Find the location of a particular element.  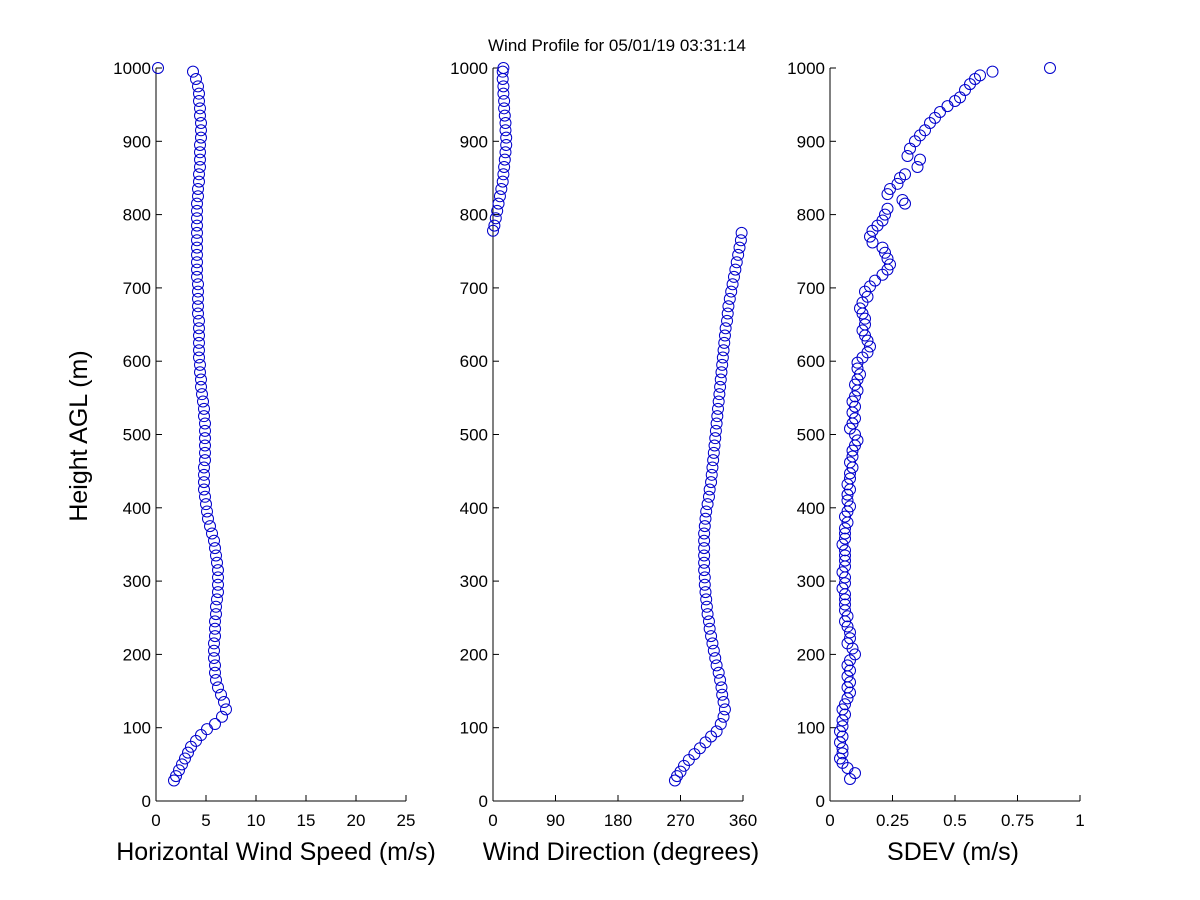

speed-x-tick-label: 25 is located at coordinates (406, 820).